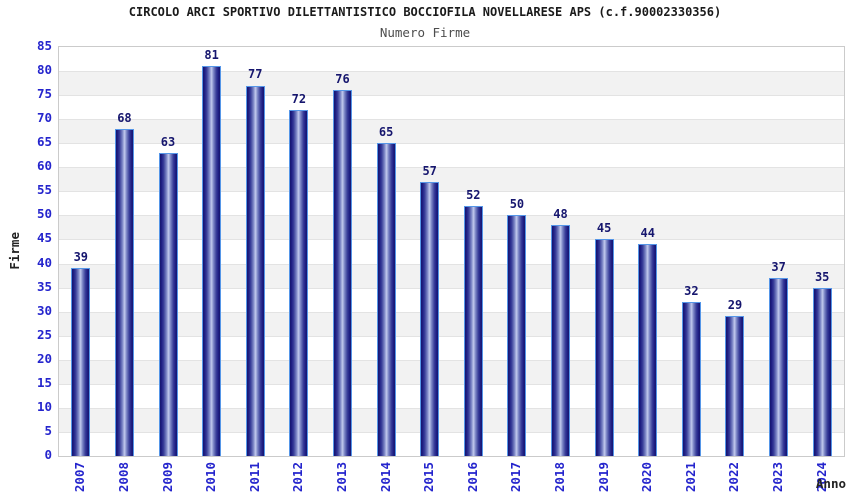 This screenshot has height=500, width=850. I want to click on x-tick-label-text: 2016, so click(472, 477).